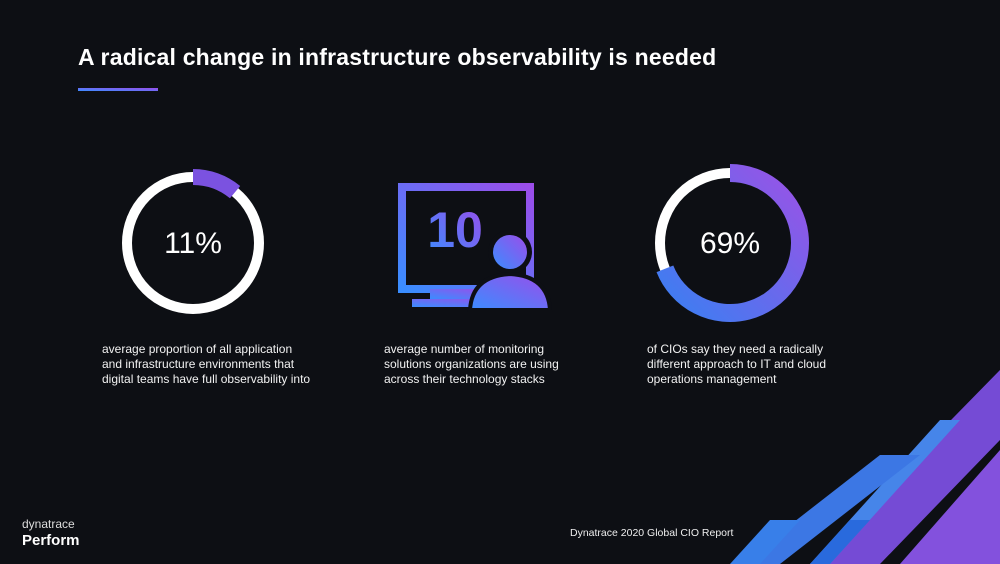 The height and width of the screenshot is (564, 1000). I want to click on brand-event: Perform, so click(51, 540).